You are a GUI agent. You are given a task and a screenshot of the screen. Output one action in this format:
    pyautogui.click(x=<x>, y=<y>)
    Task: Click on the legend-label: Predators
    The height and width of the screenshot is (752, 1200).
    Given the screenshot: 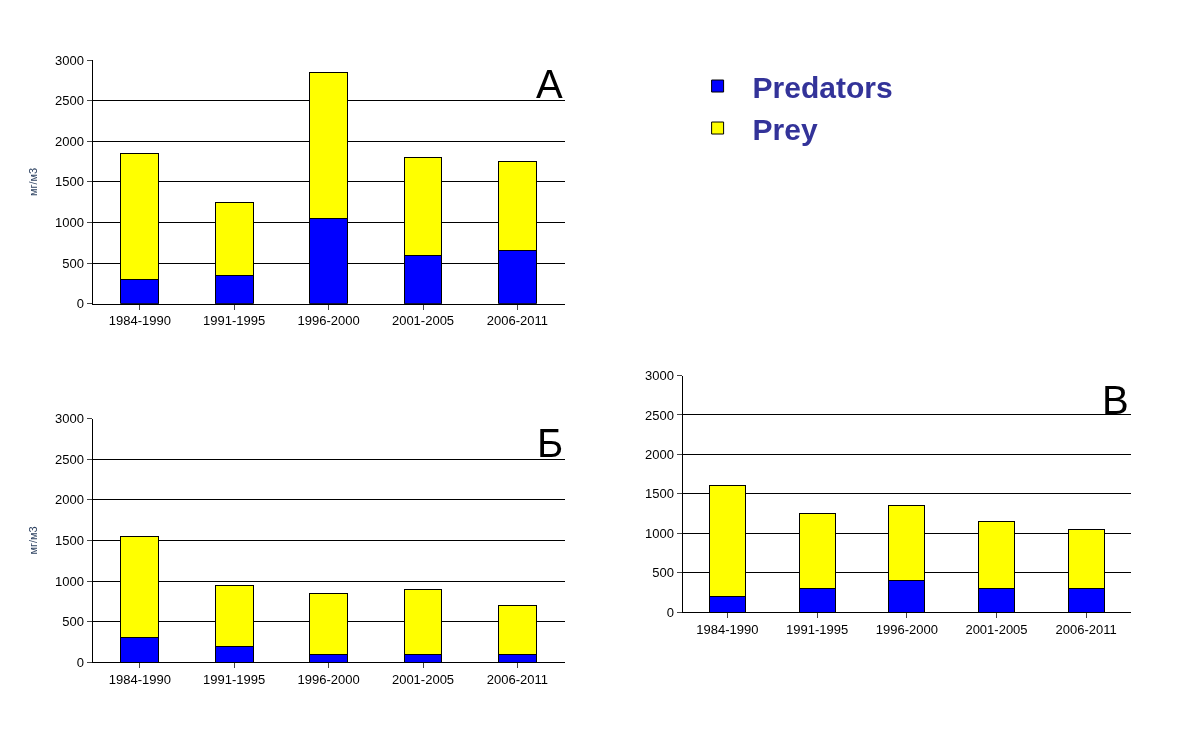 What is the action you would take?
    pyautogui.click(x=822, y=87)
    